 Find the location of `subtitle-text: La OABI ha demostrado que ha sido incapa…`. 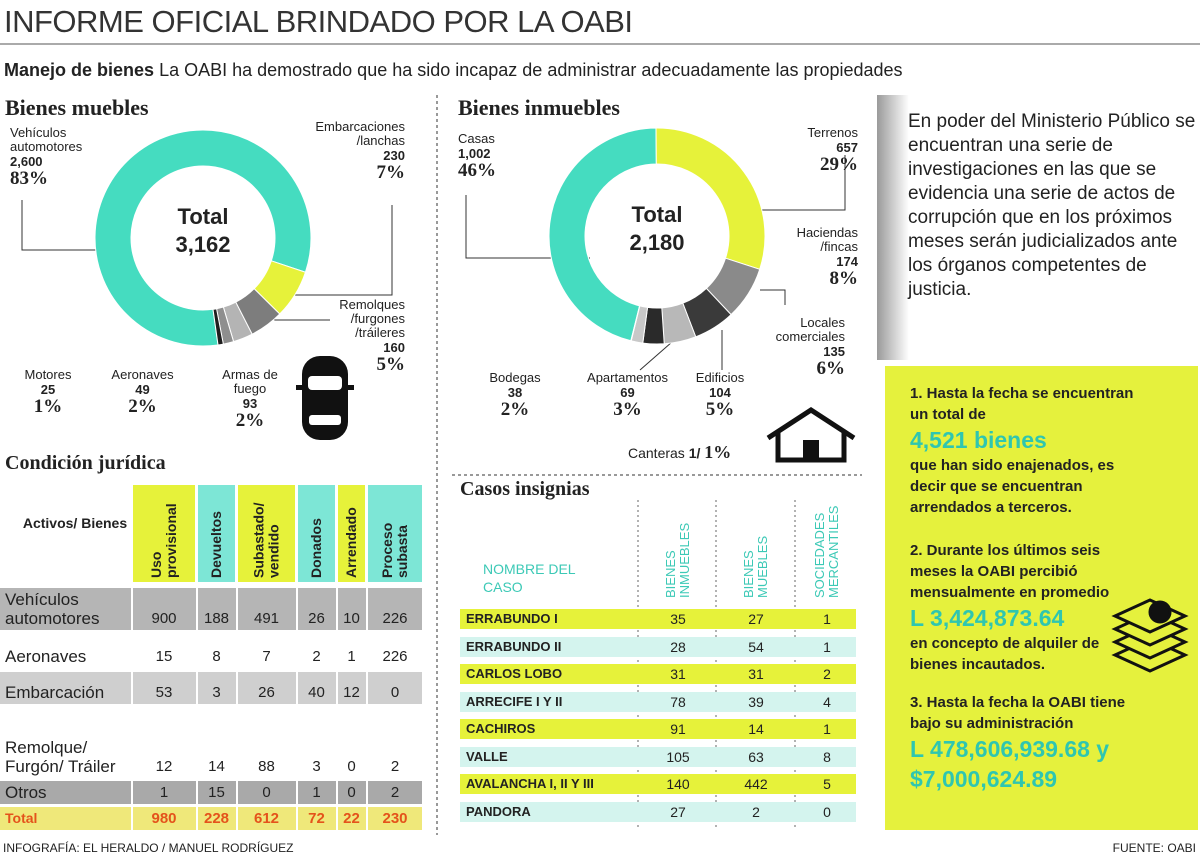

subtitle-text: La OABI ha demostrado que ha sido incapa… is located at coordinates (531, 70).